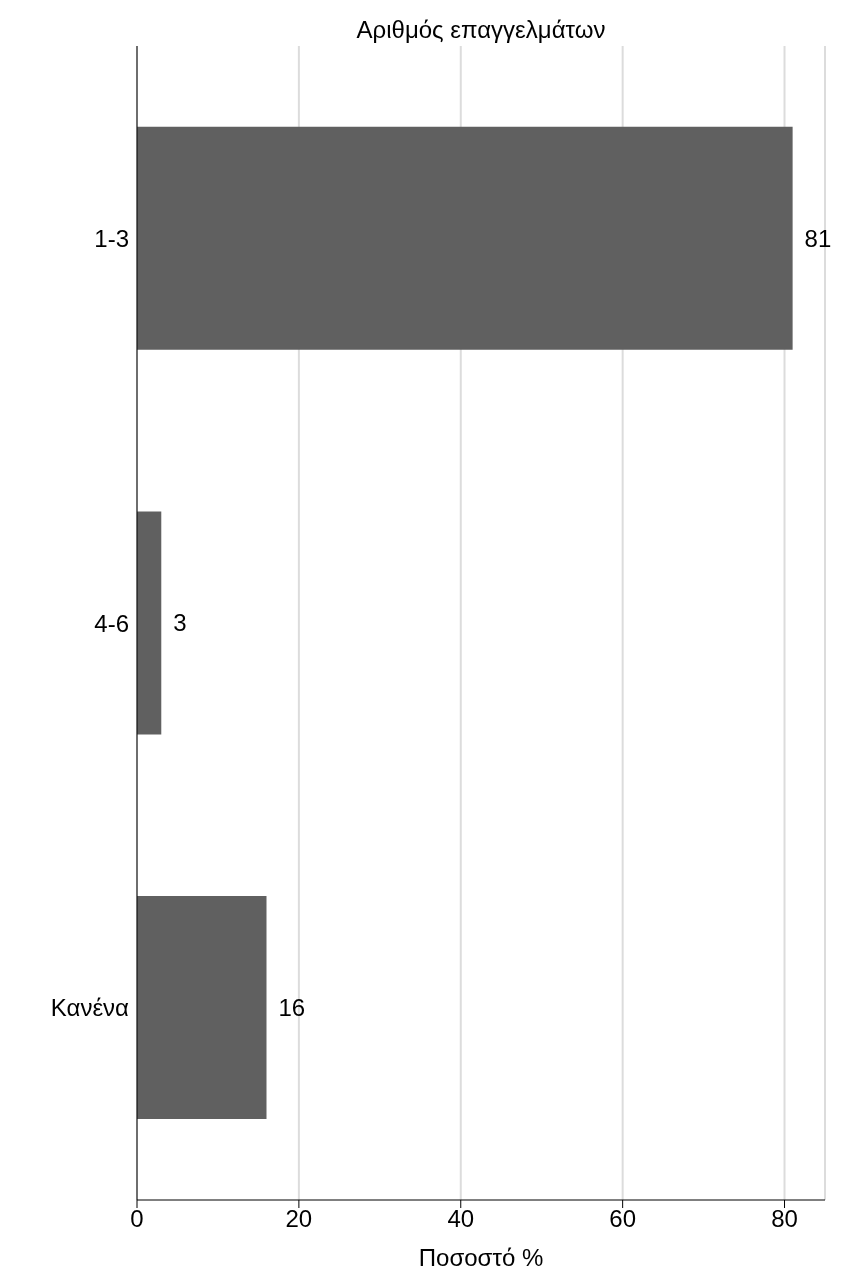 The image size is (845, 1284). I want to click on y-tick-label: 4-6, so click(111, 623).